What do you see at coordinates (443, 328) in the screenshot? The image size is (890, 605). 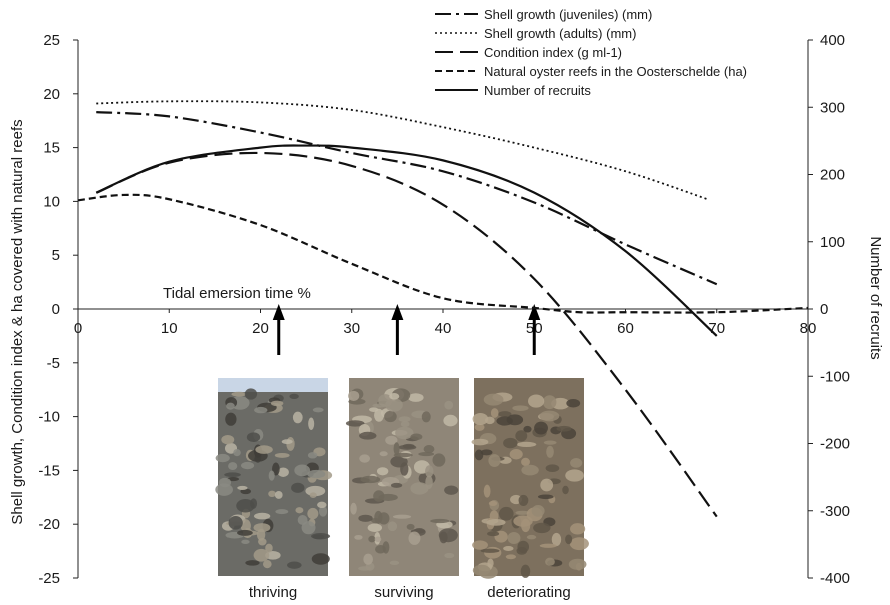 I see `x-tick-label: 40` at bounding box center [443, 328].